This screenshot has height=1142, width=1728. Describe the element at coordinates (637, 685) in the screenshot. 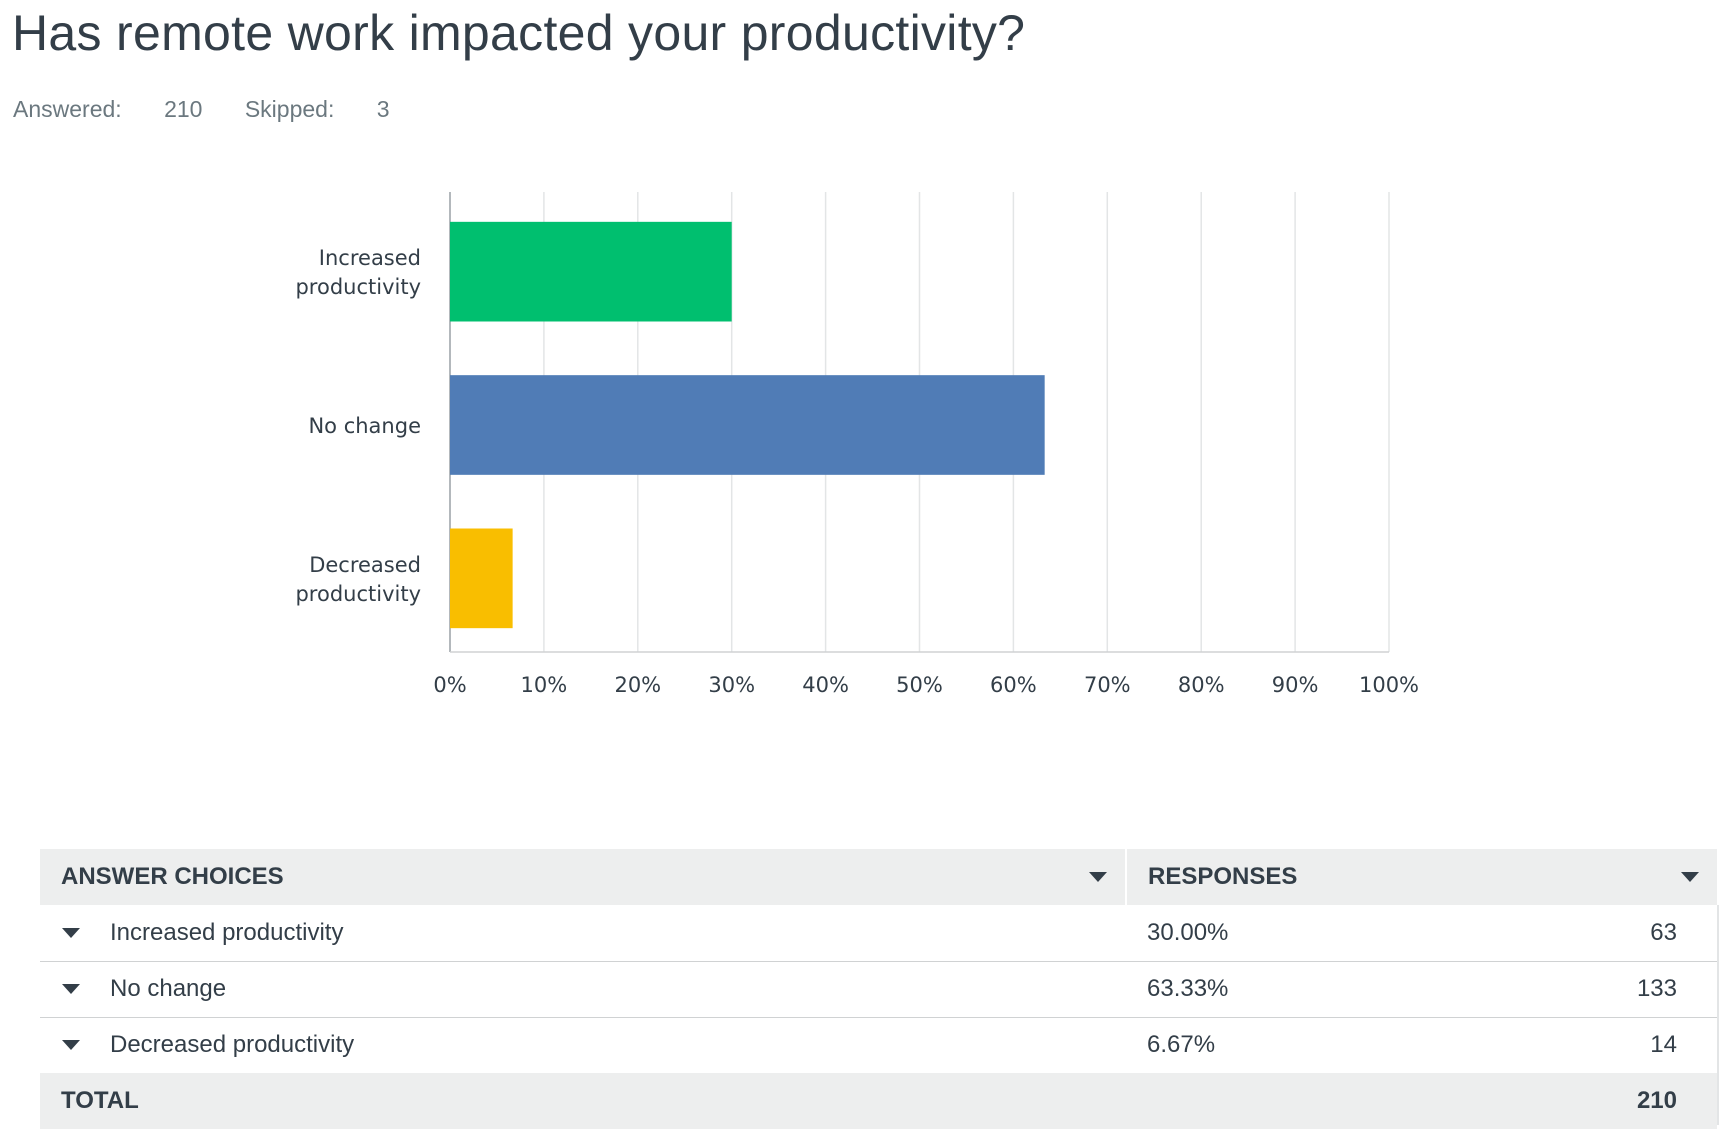

I see `x-tick-label: 20%` at that location.